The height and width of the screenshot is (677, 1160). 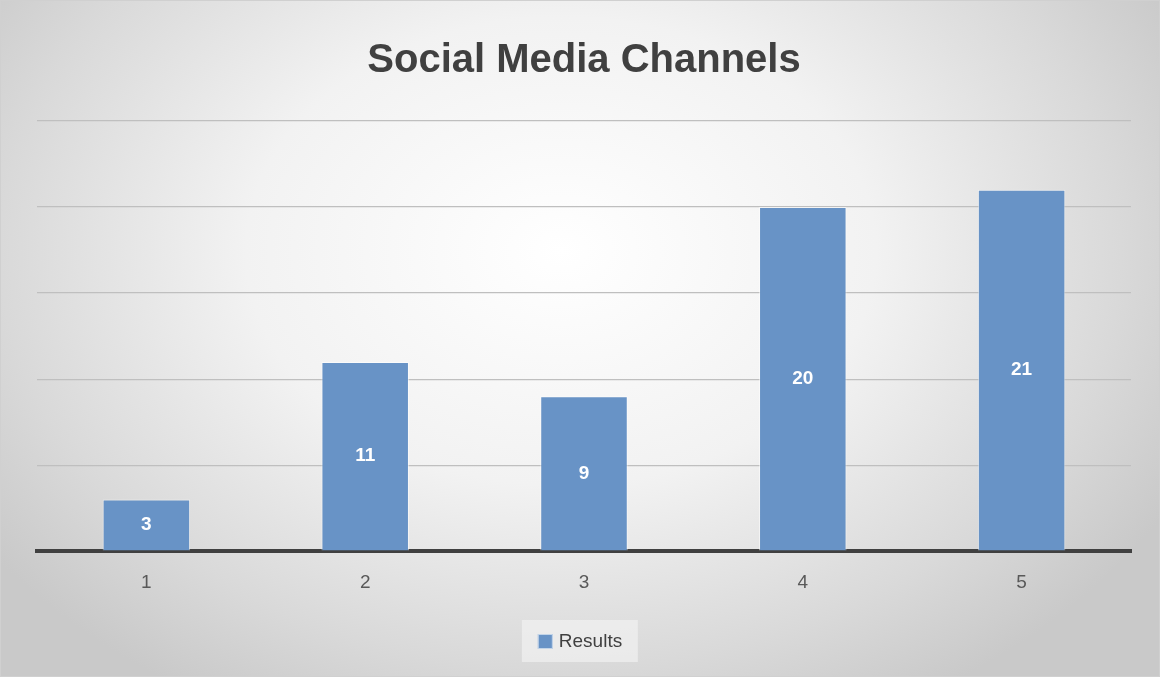 I want to click on chart-title: Social Media Channels, so click(x=584, y=58).